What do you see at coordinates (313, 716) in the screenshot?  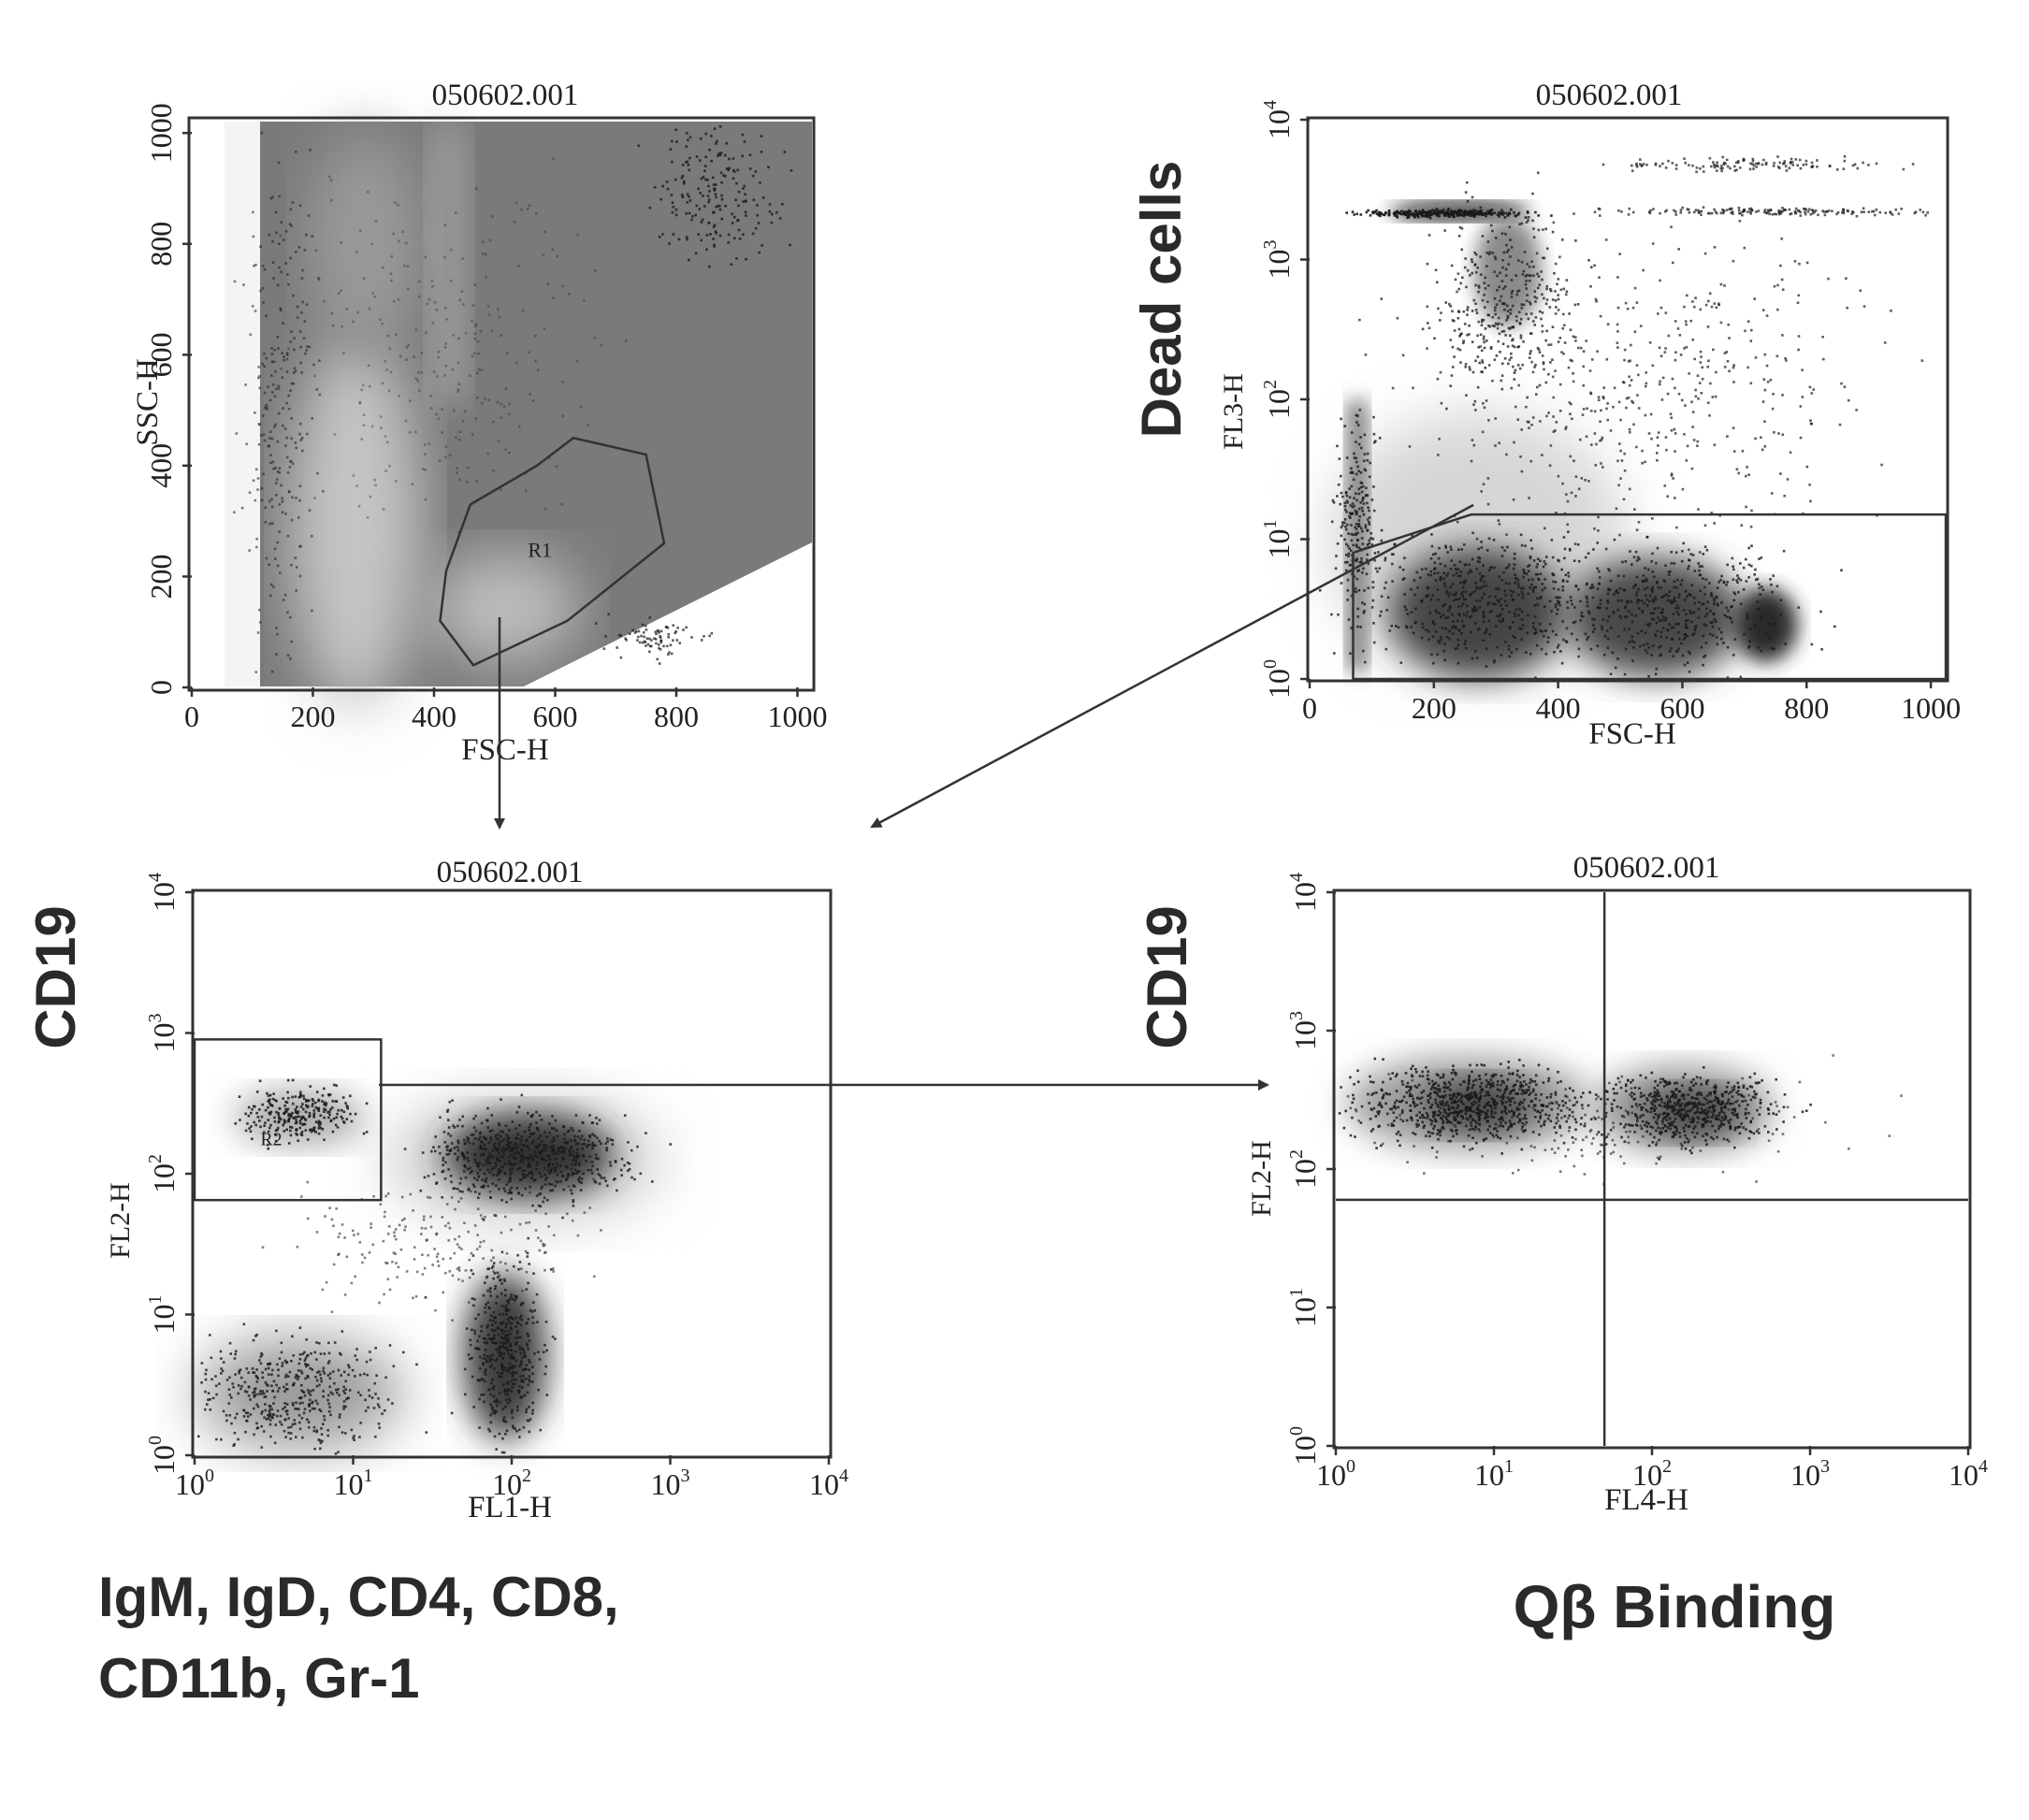 I see `x-tick-label: 200` at bounding box center [313, 716].